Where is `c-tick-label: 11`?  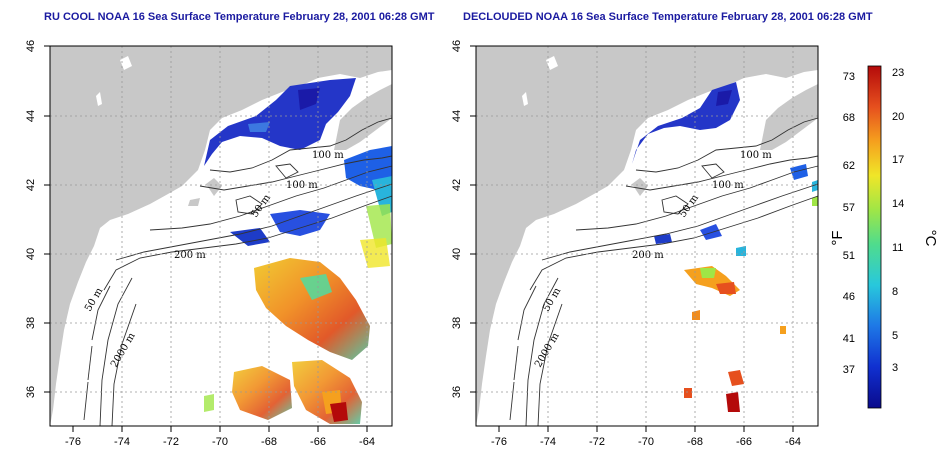
c-tick-label: 11 is located at coordinates (897, 248).